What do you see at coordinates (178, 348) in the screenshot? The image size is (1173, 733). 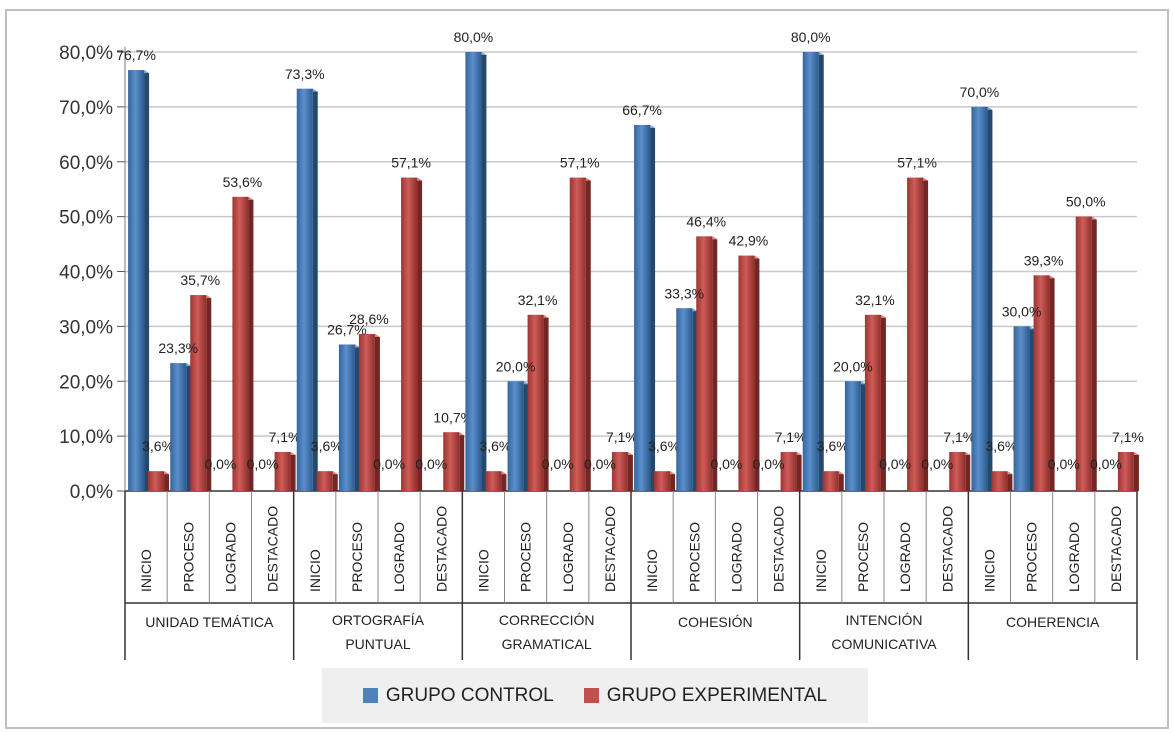 I see `data-label-control: 23,3%` at bounding box center [178, 348].